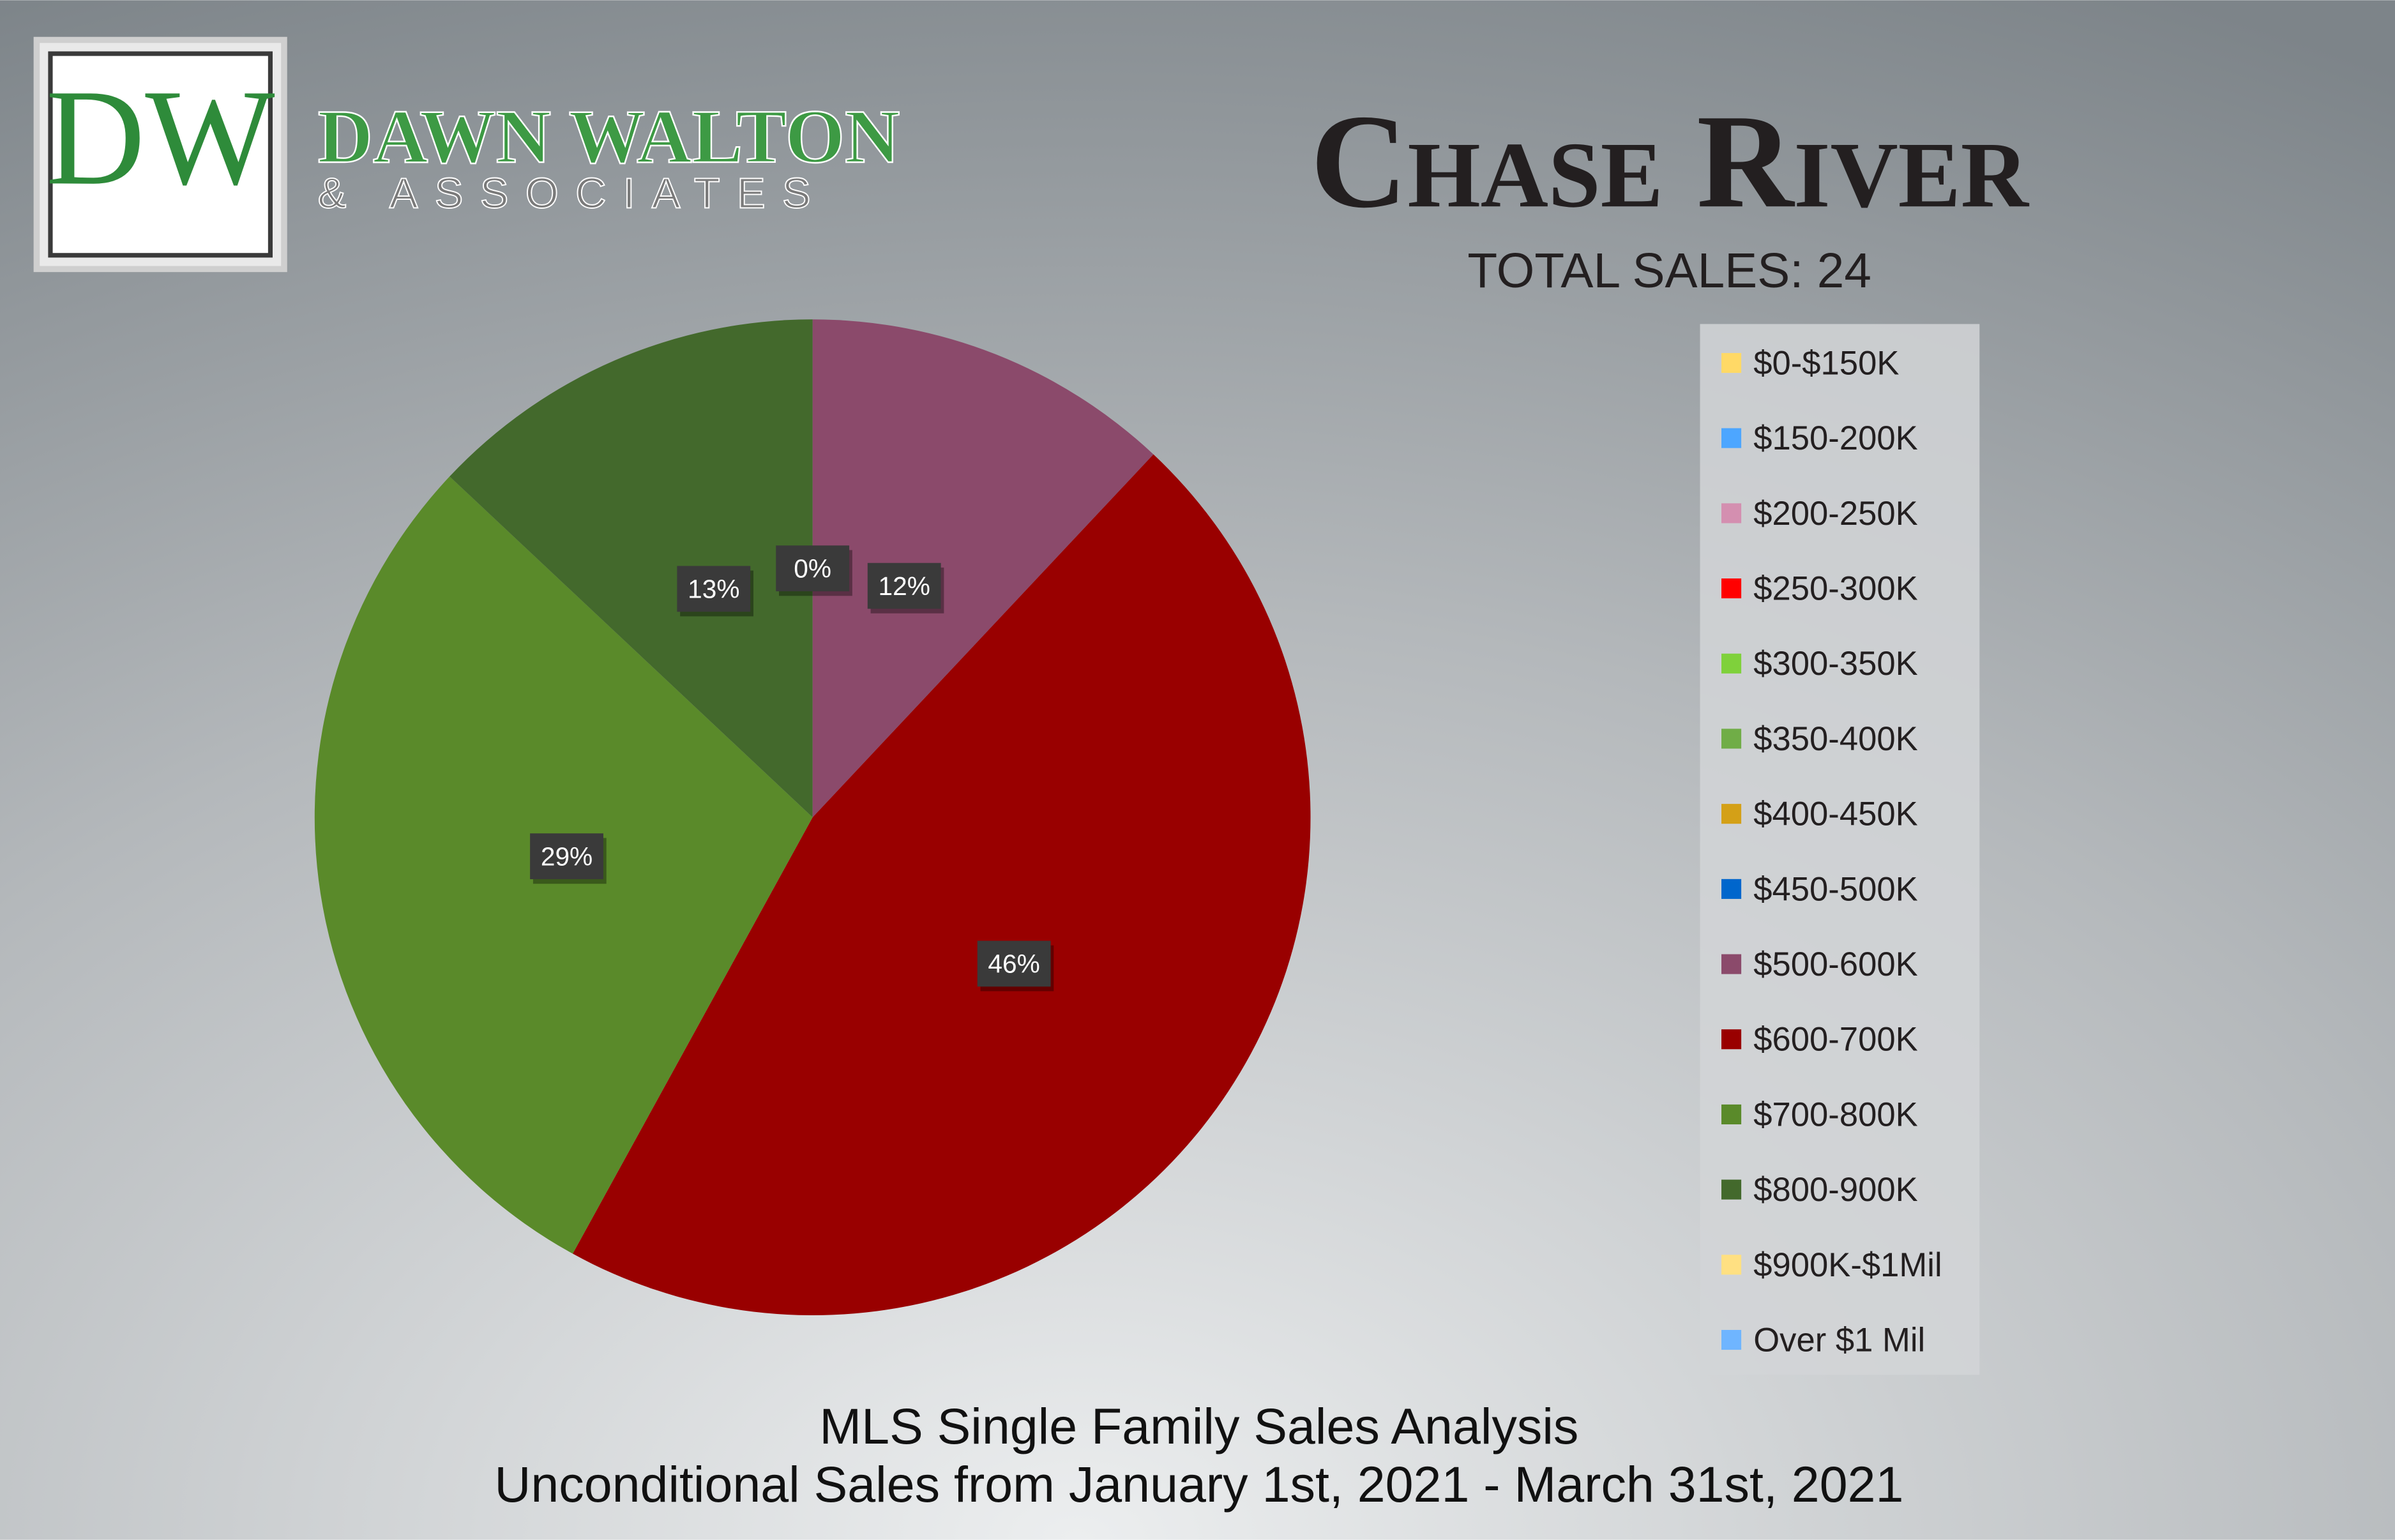  Describe the element at coordinates (1839, 1340) in the screenshot. I see `legend-label: Over $1 Mil` at that location.